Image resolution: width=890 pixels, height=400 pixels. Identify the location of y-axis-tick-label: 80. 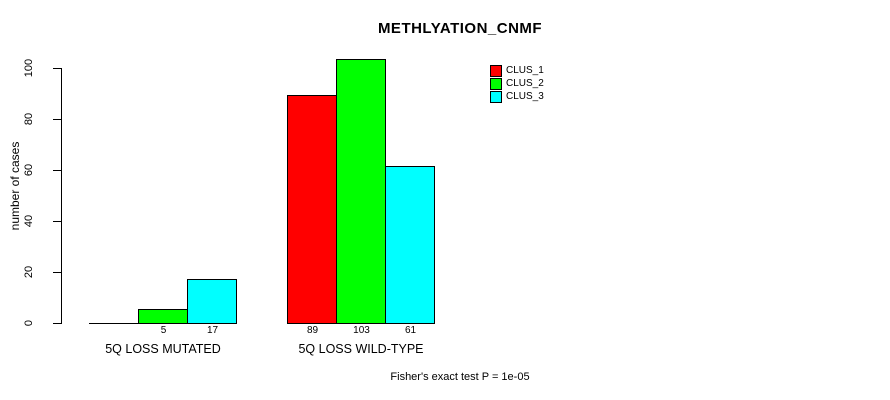
(29, 119).